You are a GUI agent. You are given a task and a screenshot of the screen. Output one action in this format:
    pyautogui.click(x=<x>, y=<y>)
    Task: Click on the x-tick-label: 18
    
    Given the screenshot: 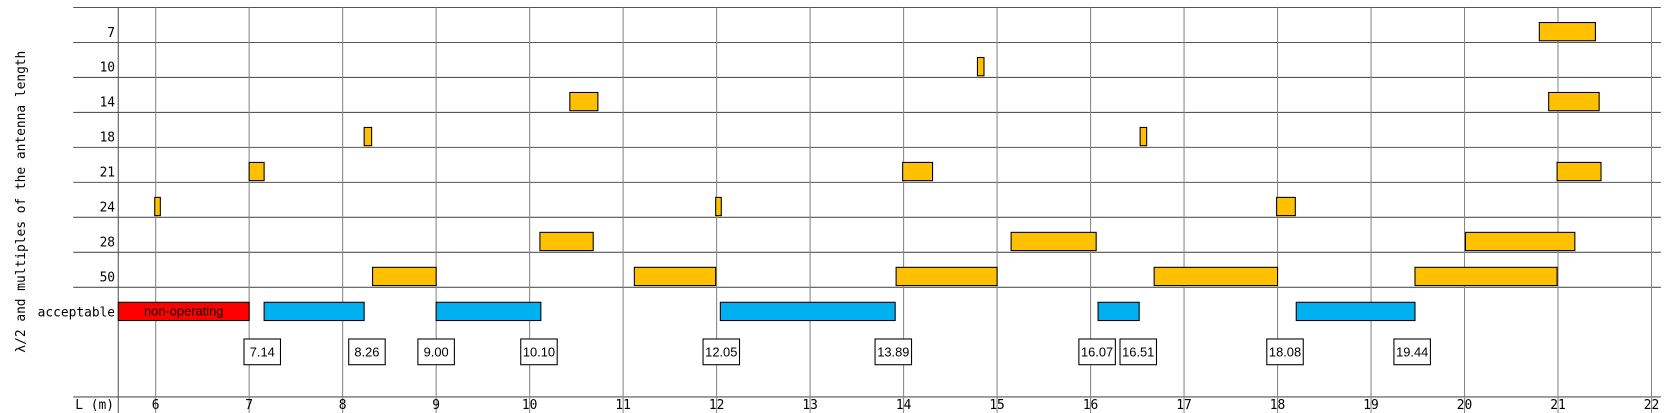 What is the action you would take?
    pyautogui.click(x=1277, y=405)
    